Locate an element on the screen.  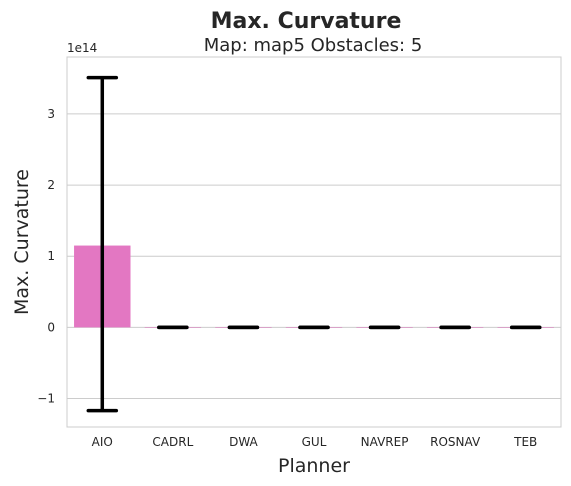
x-tick-label: ROSNAV is located at coordinates (455, 442).